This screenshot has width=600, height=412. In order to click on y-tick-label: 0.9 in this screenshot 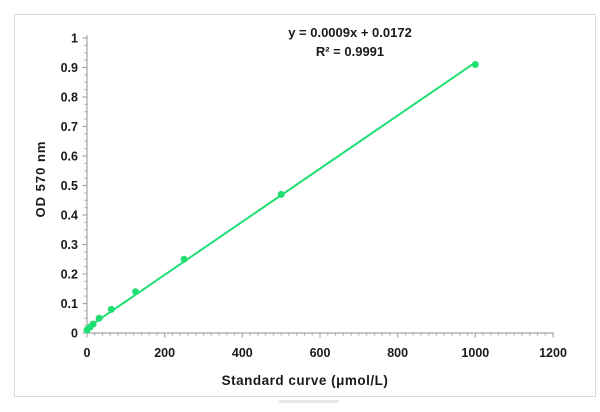, I will do `click(69, 68)`.